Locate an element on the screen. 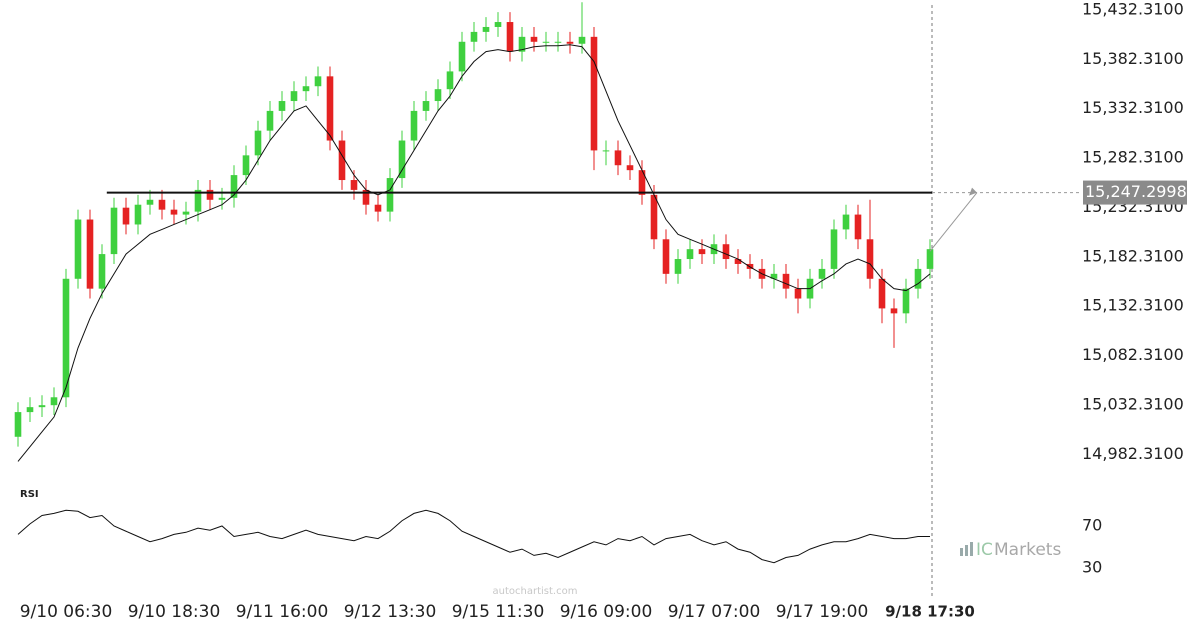 The width and height of the screenshot is (1200, 630). x-tick-label: 9/11 16:00 is located at coordinates (282, 612).